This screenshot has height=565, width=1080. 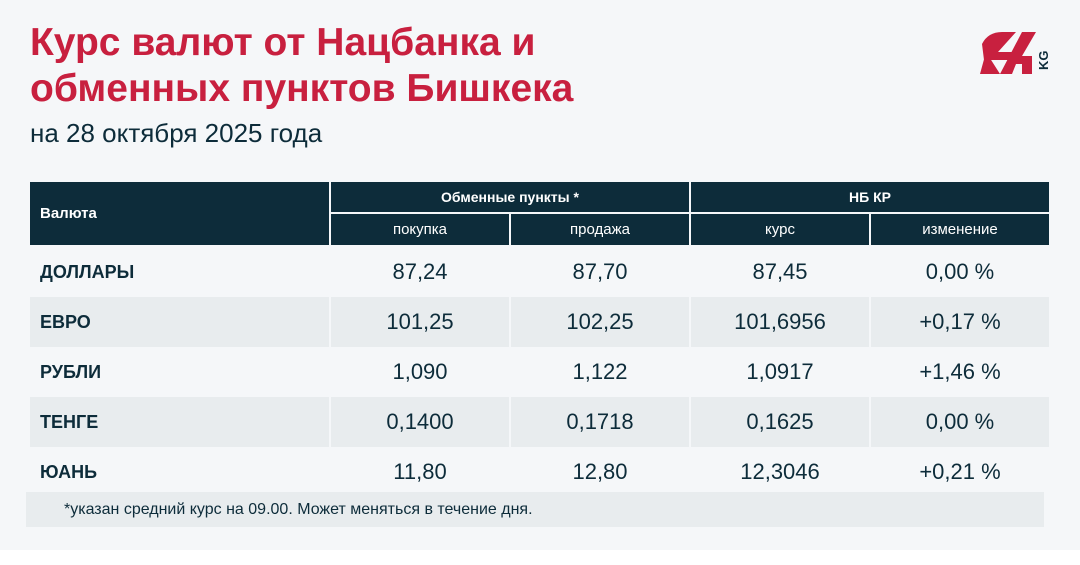 I want to click on header-currency: Валюта, so click(x=180, y=213).